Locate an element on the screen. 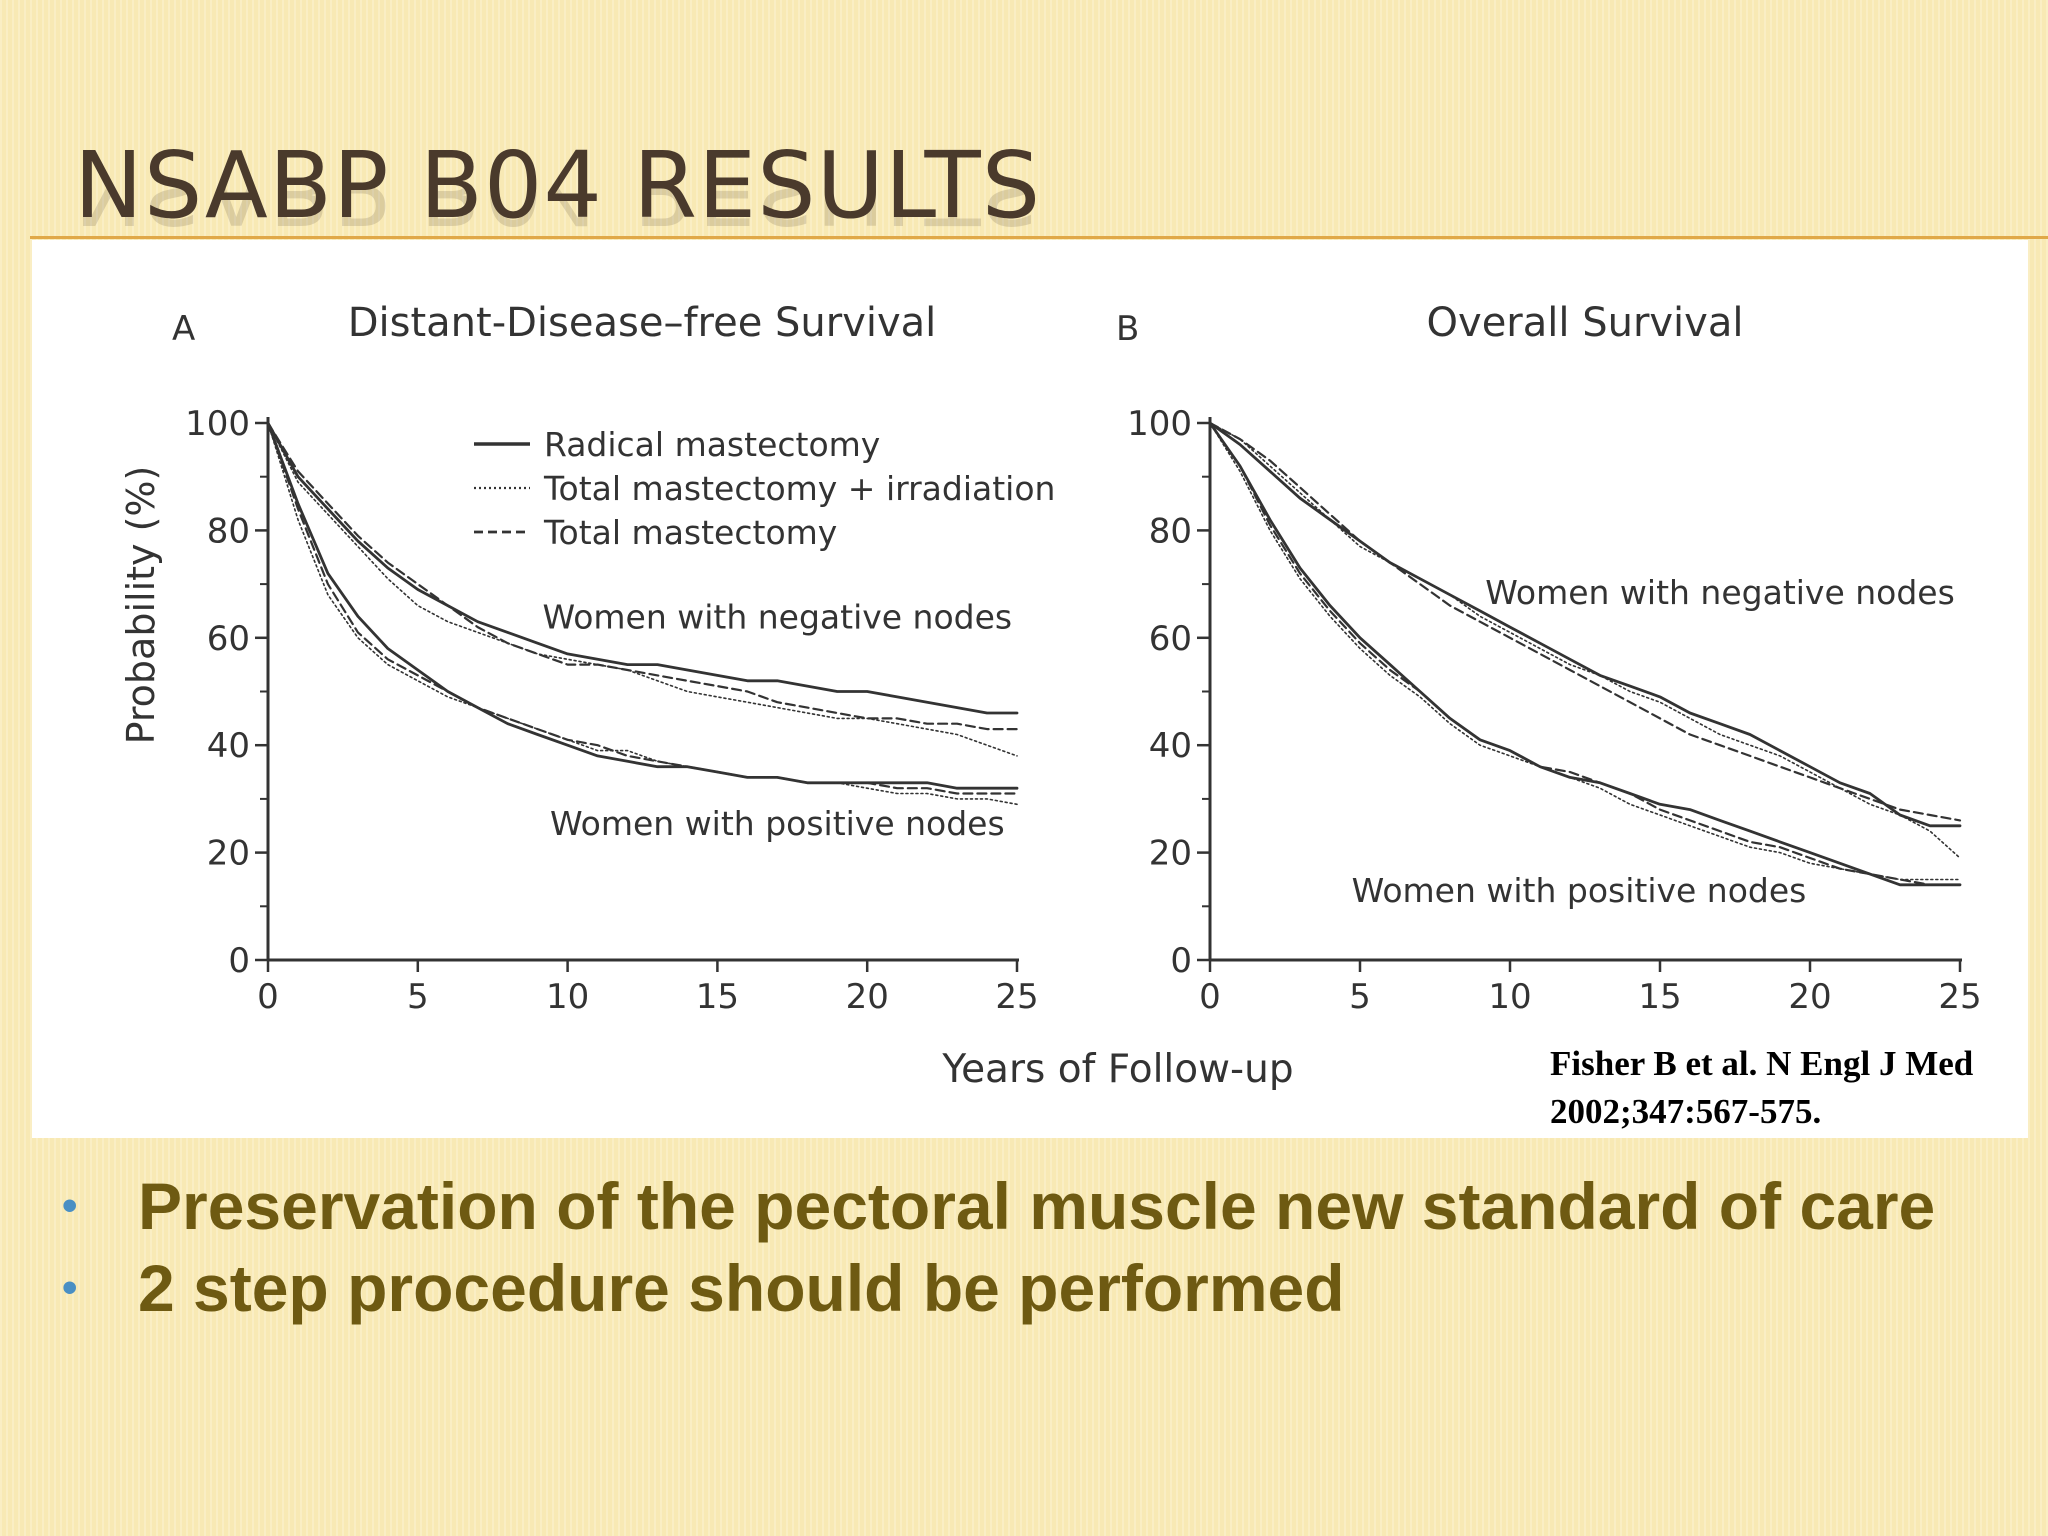 This screenshot has width=2048, height=1536. title-rule is located at coordinates (1039, 237).